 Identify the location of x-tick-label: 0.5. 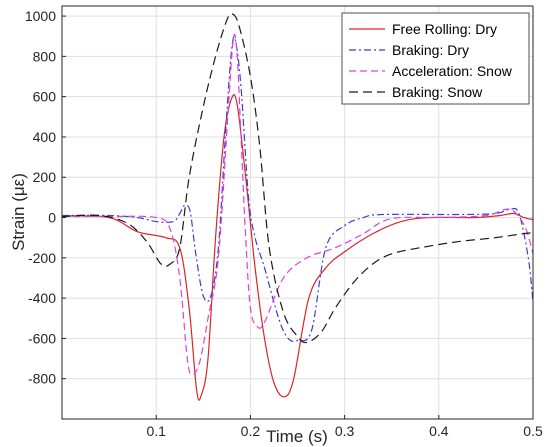
(533, 431).